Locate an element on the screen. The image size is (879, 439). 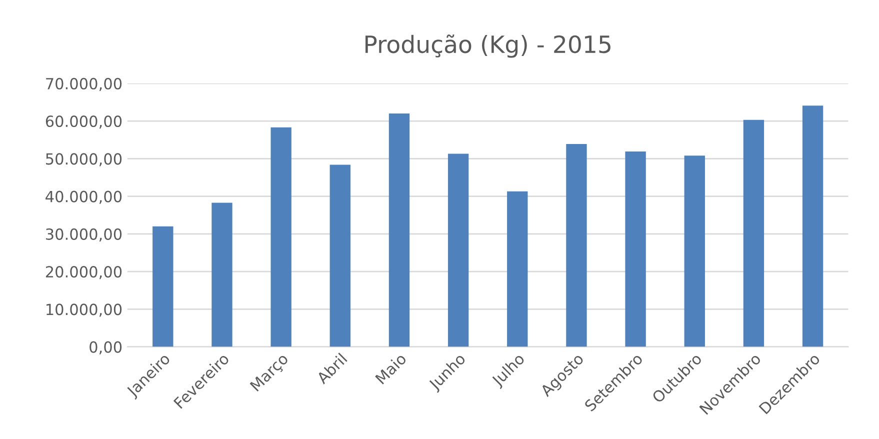
y-tick-label: 50.000,00 is located at coordinates (84, 159).